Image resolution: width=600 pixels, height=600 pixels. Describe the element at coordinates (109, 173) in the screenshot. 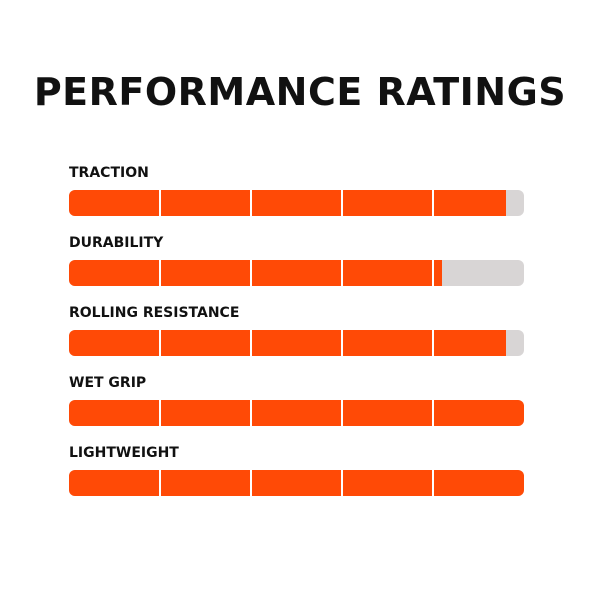

I see `rating-label-traction: TRACTION` at that location.